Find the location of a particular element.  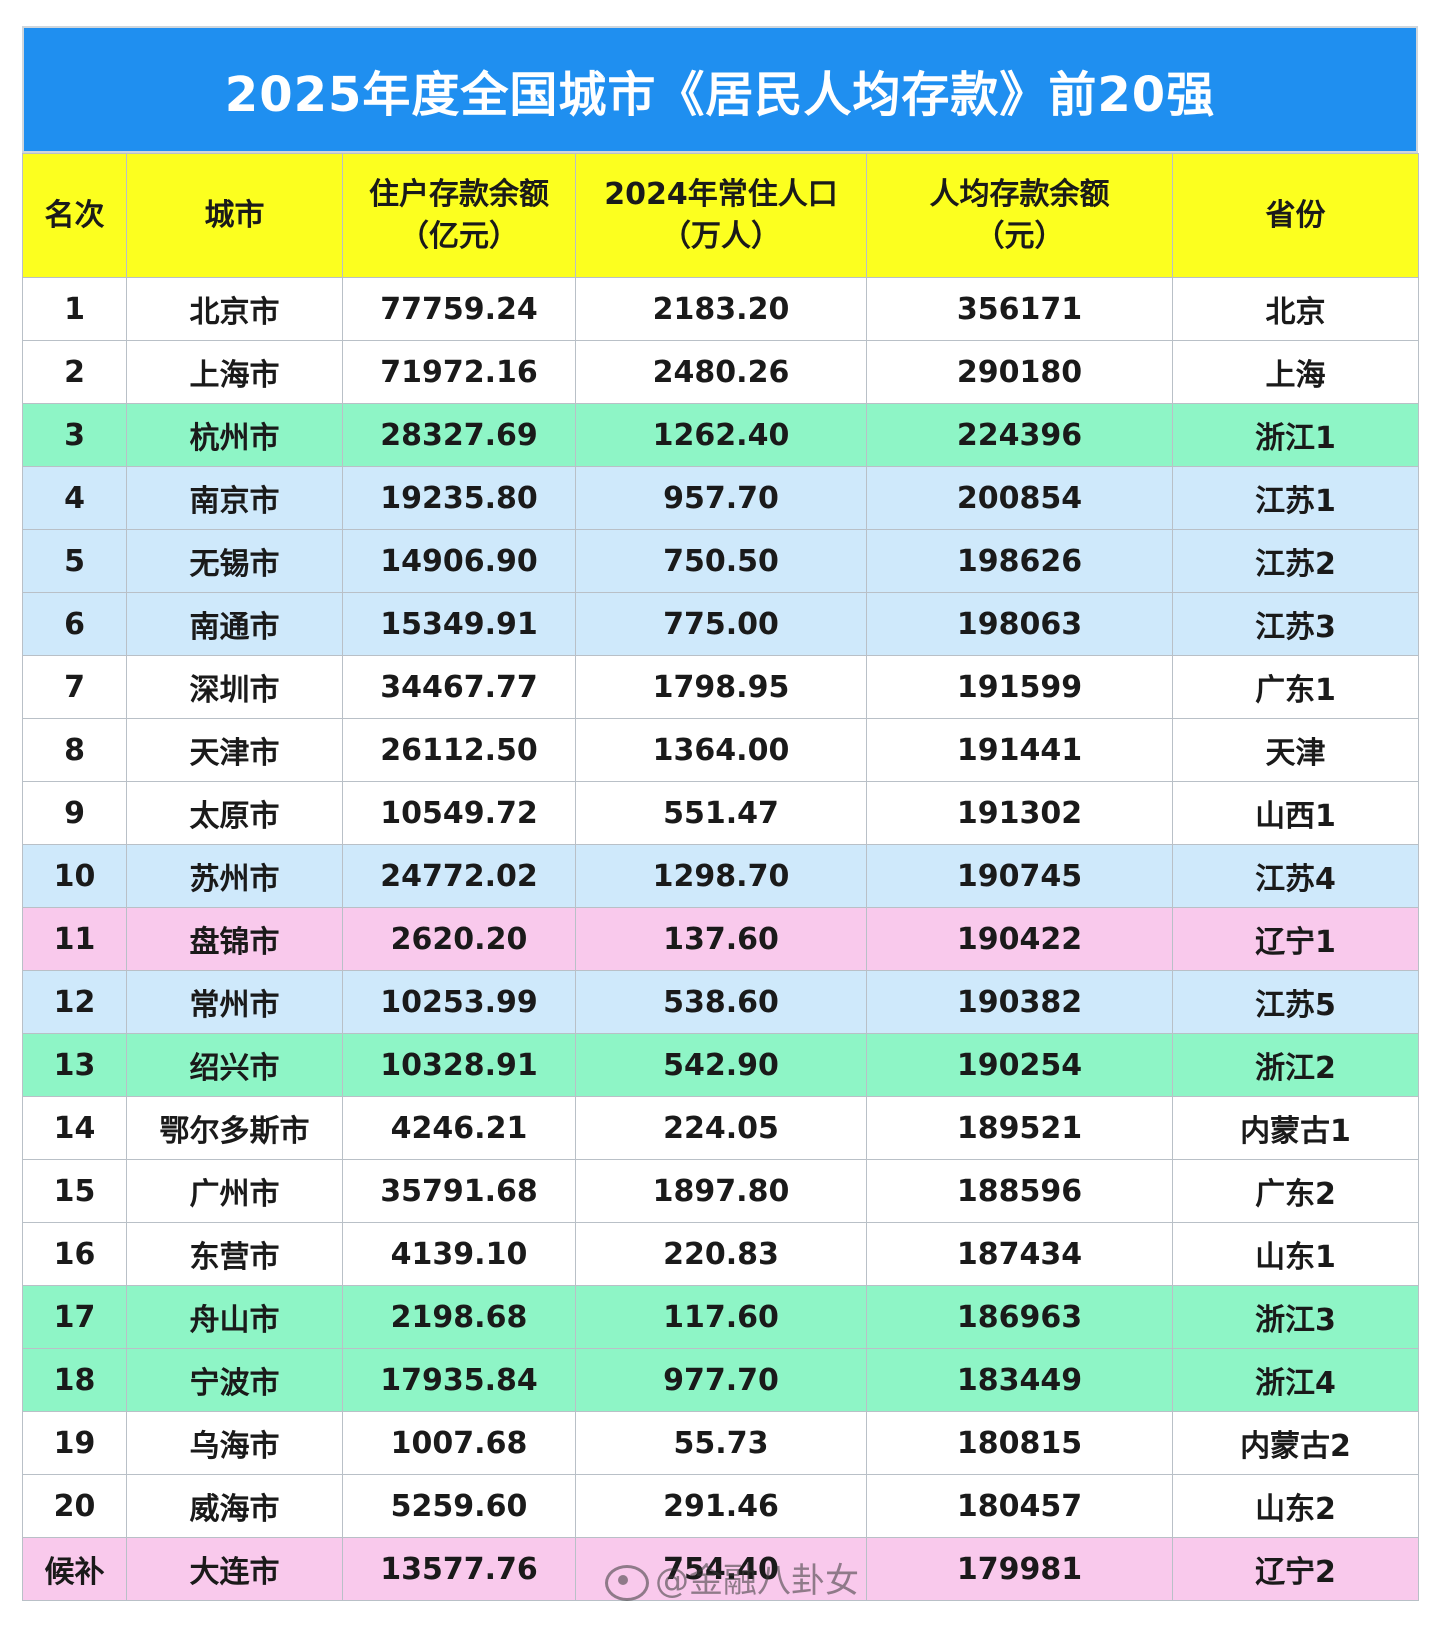

cell-rank: 1 is located at coordinates (74, 309).